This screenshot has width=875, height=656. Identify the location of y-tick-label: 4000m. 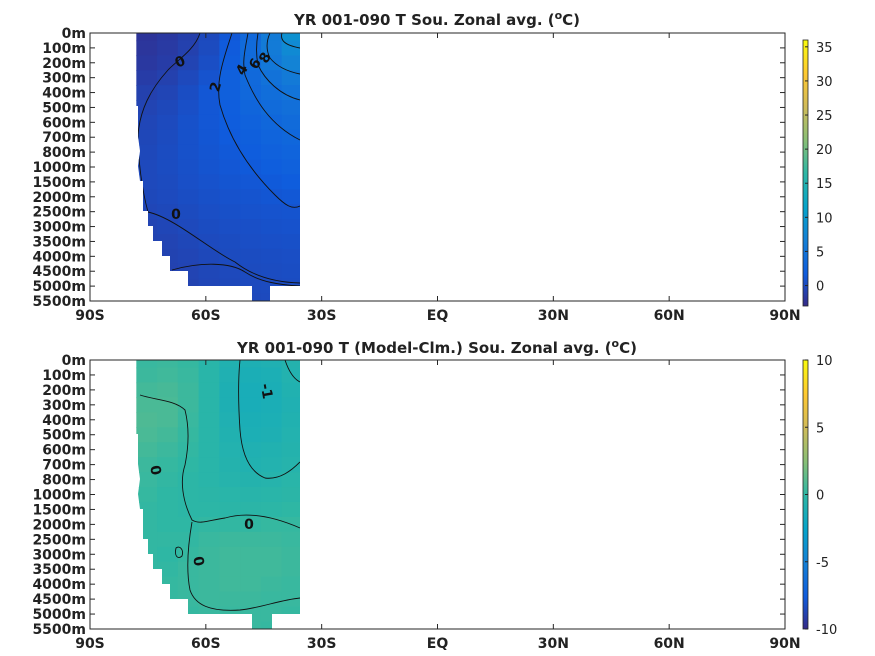
(59, 585).